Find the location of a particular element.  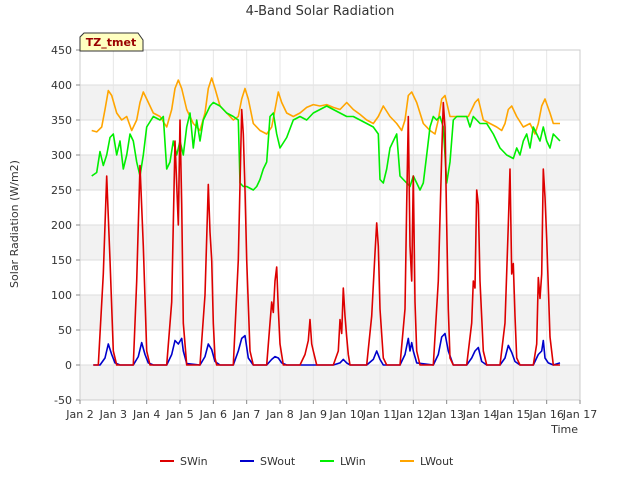

legend-label-swout: SWout is located at coordinates (278, 461).